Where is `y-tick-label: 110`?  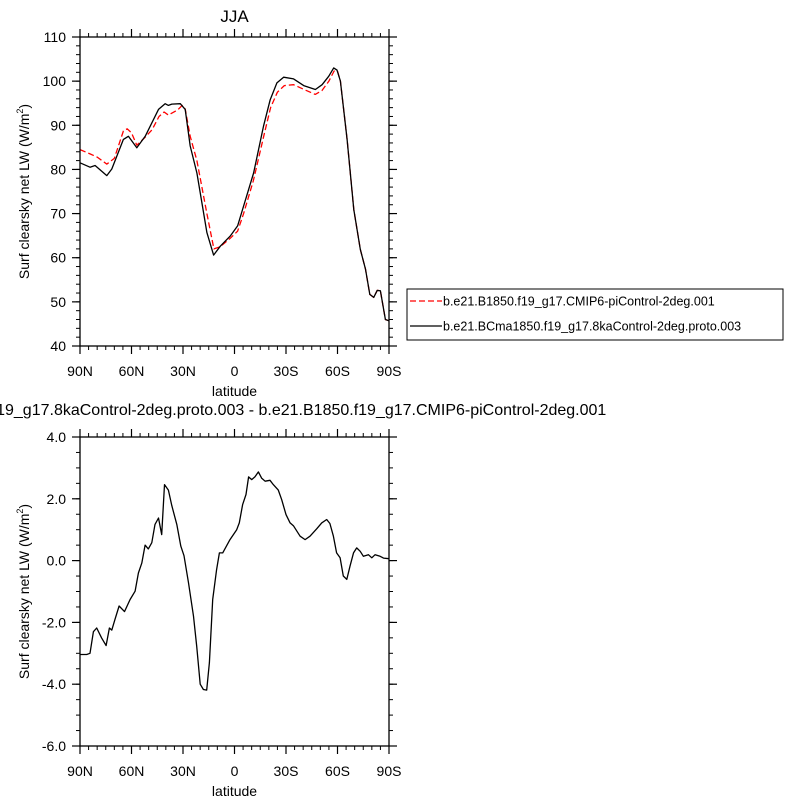 y-tick-label: 110 is located at coordinates (55, 37).